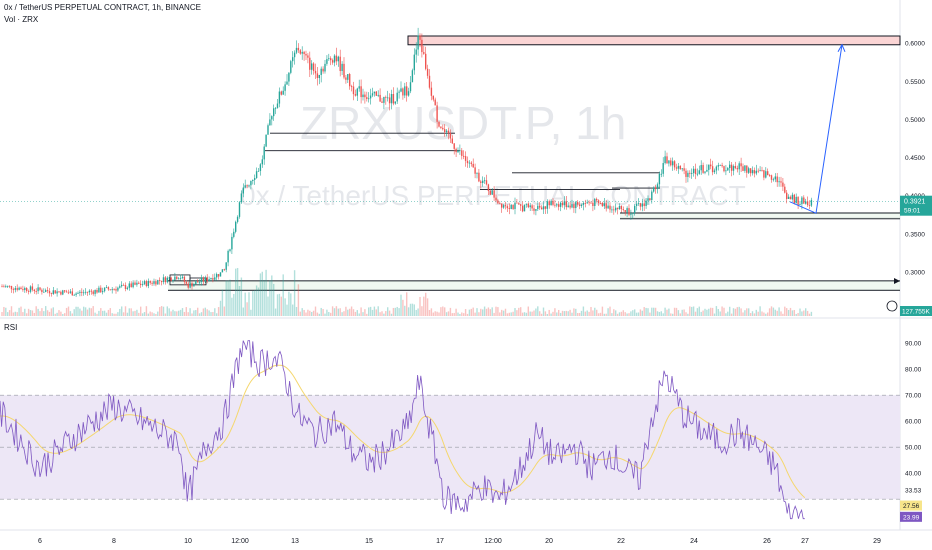 This screenshot has height=550, width=932. Describe the element at coordinates (805, 541) in the screenshot. I see `time-tick-label: 27` at that location.